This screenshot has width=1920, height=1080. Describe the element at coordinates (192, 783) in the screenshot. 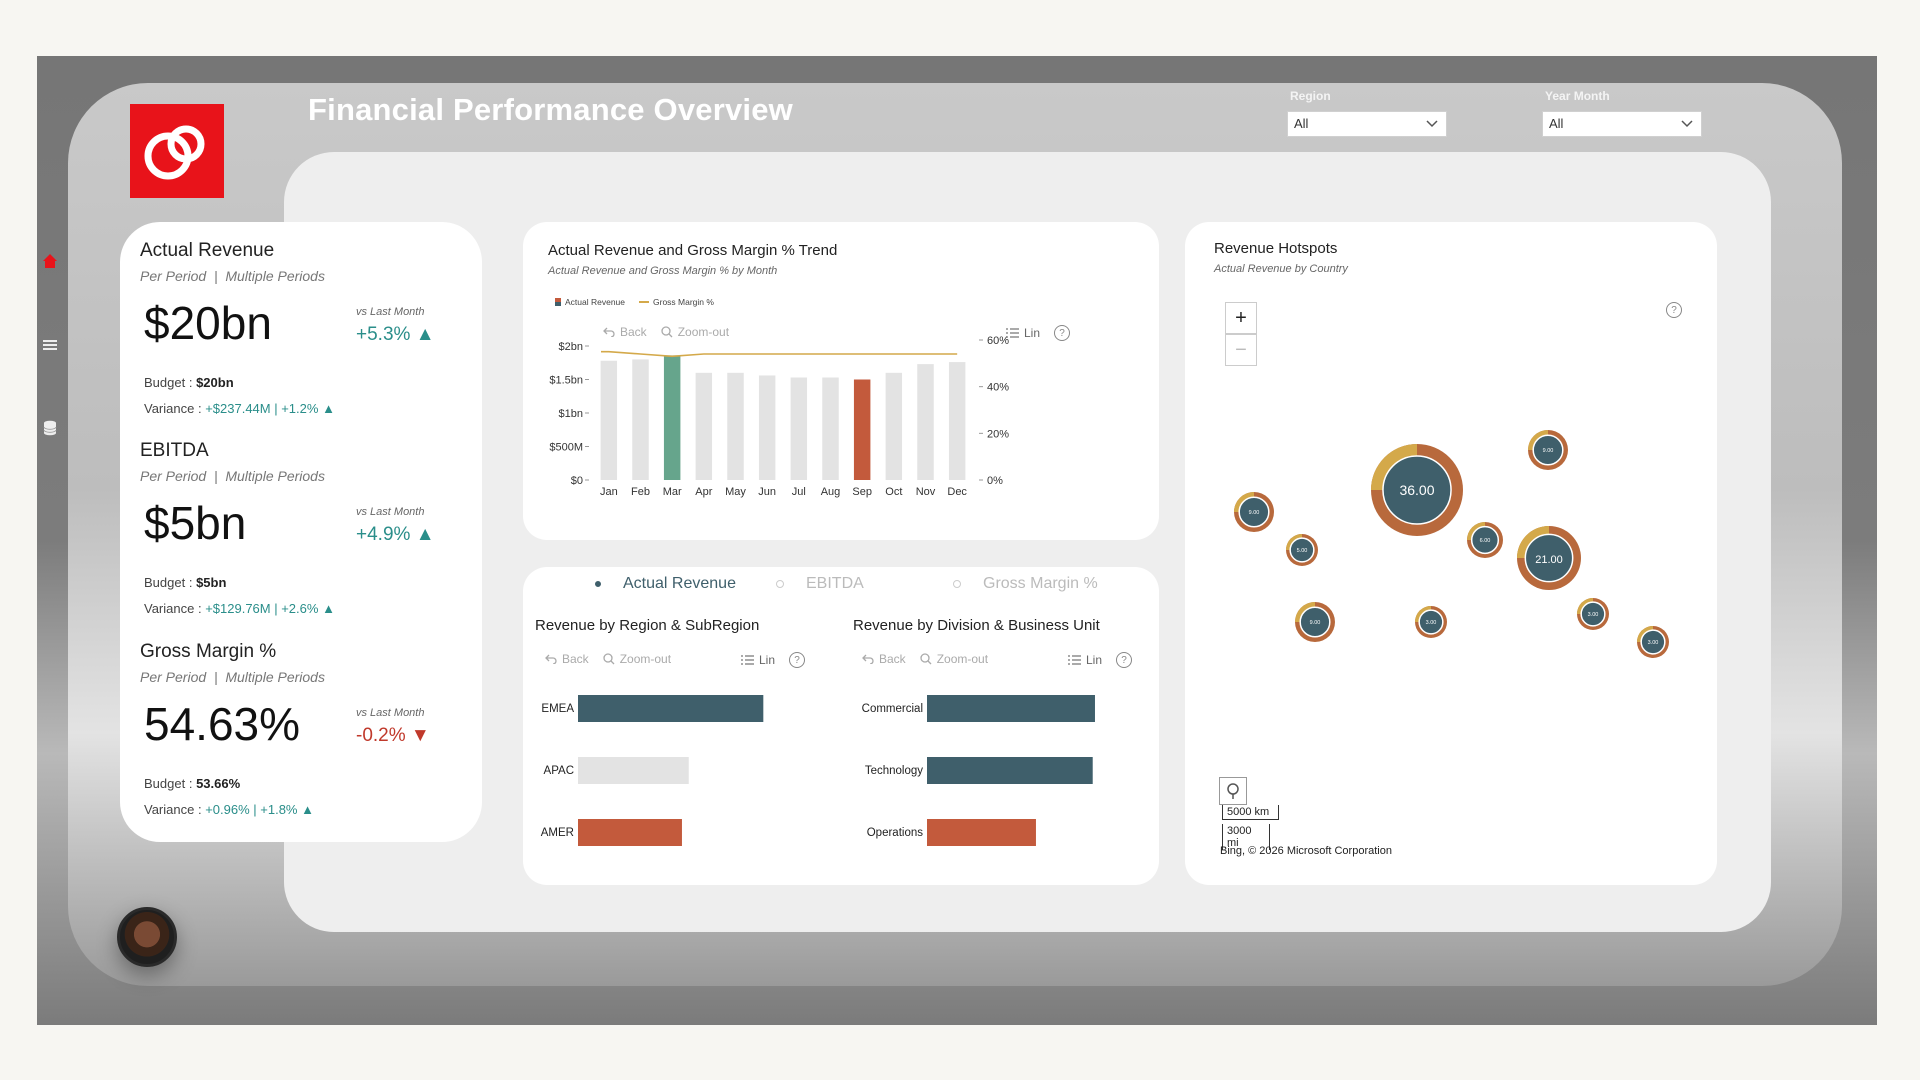

I see `kpi-budget: Budget : 53.66%` at that location.